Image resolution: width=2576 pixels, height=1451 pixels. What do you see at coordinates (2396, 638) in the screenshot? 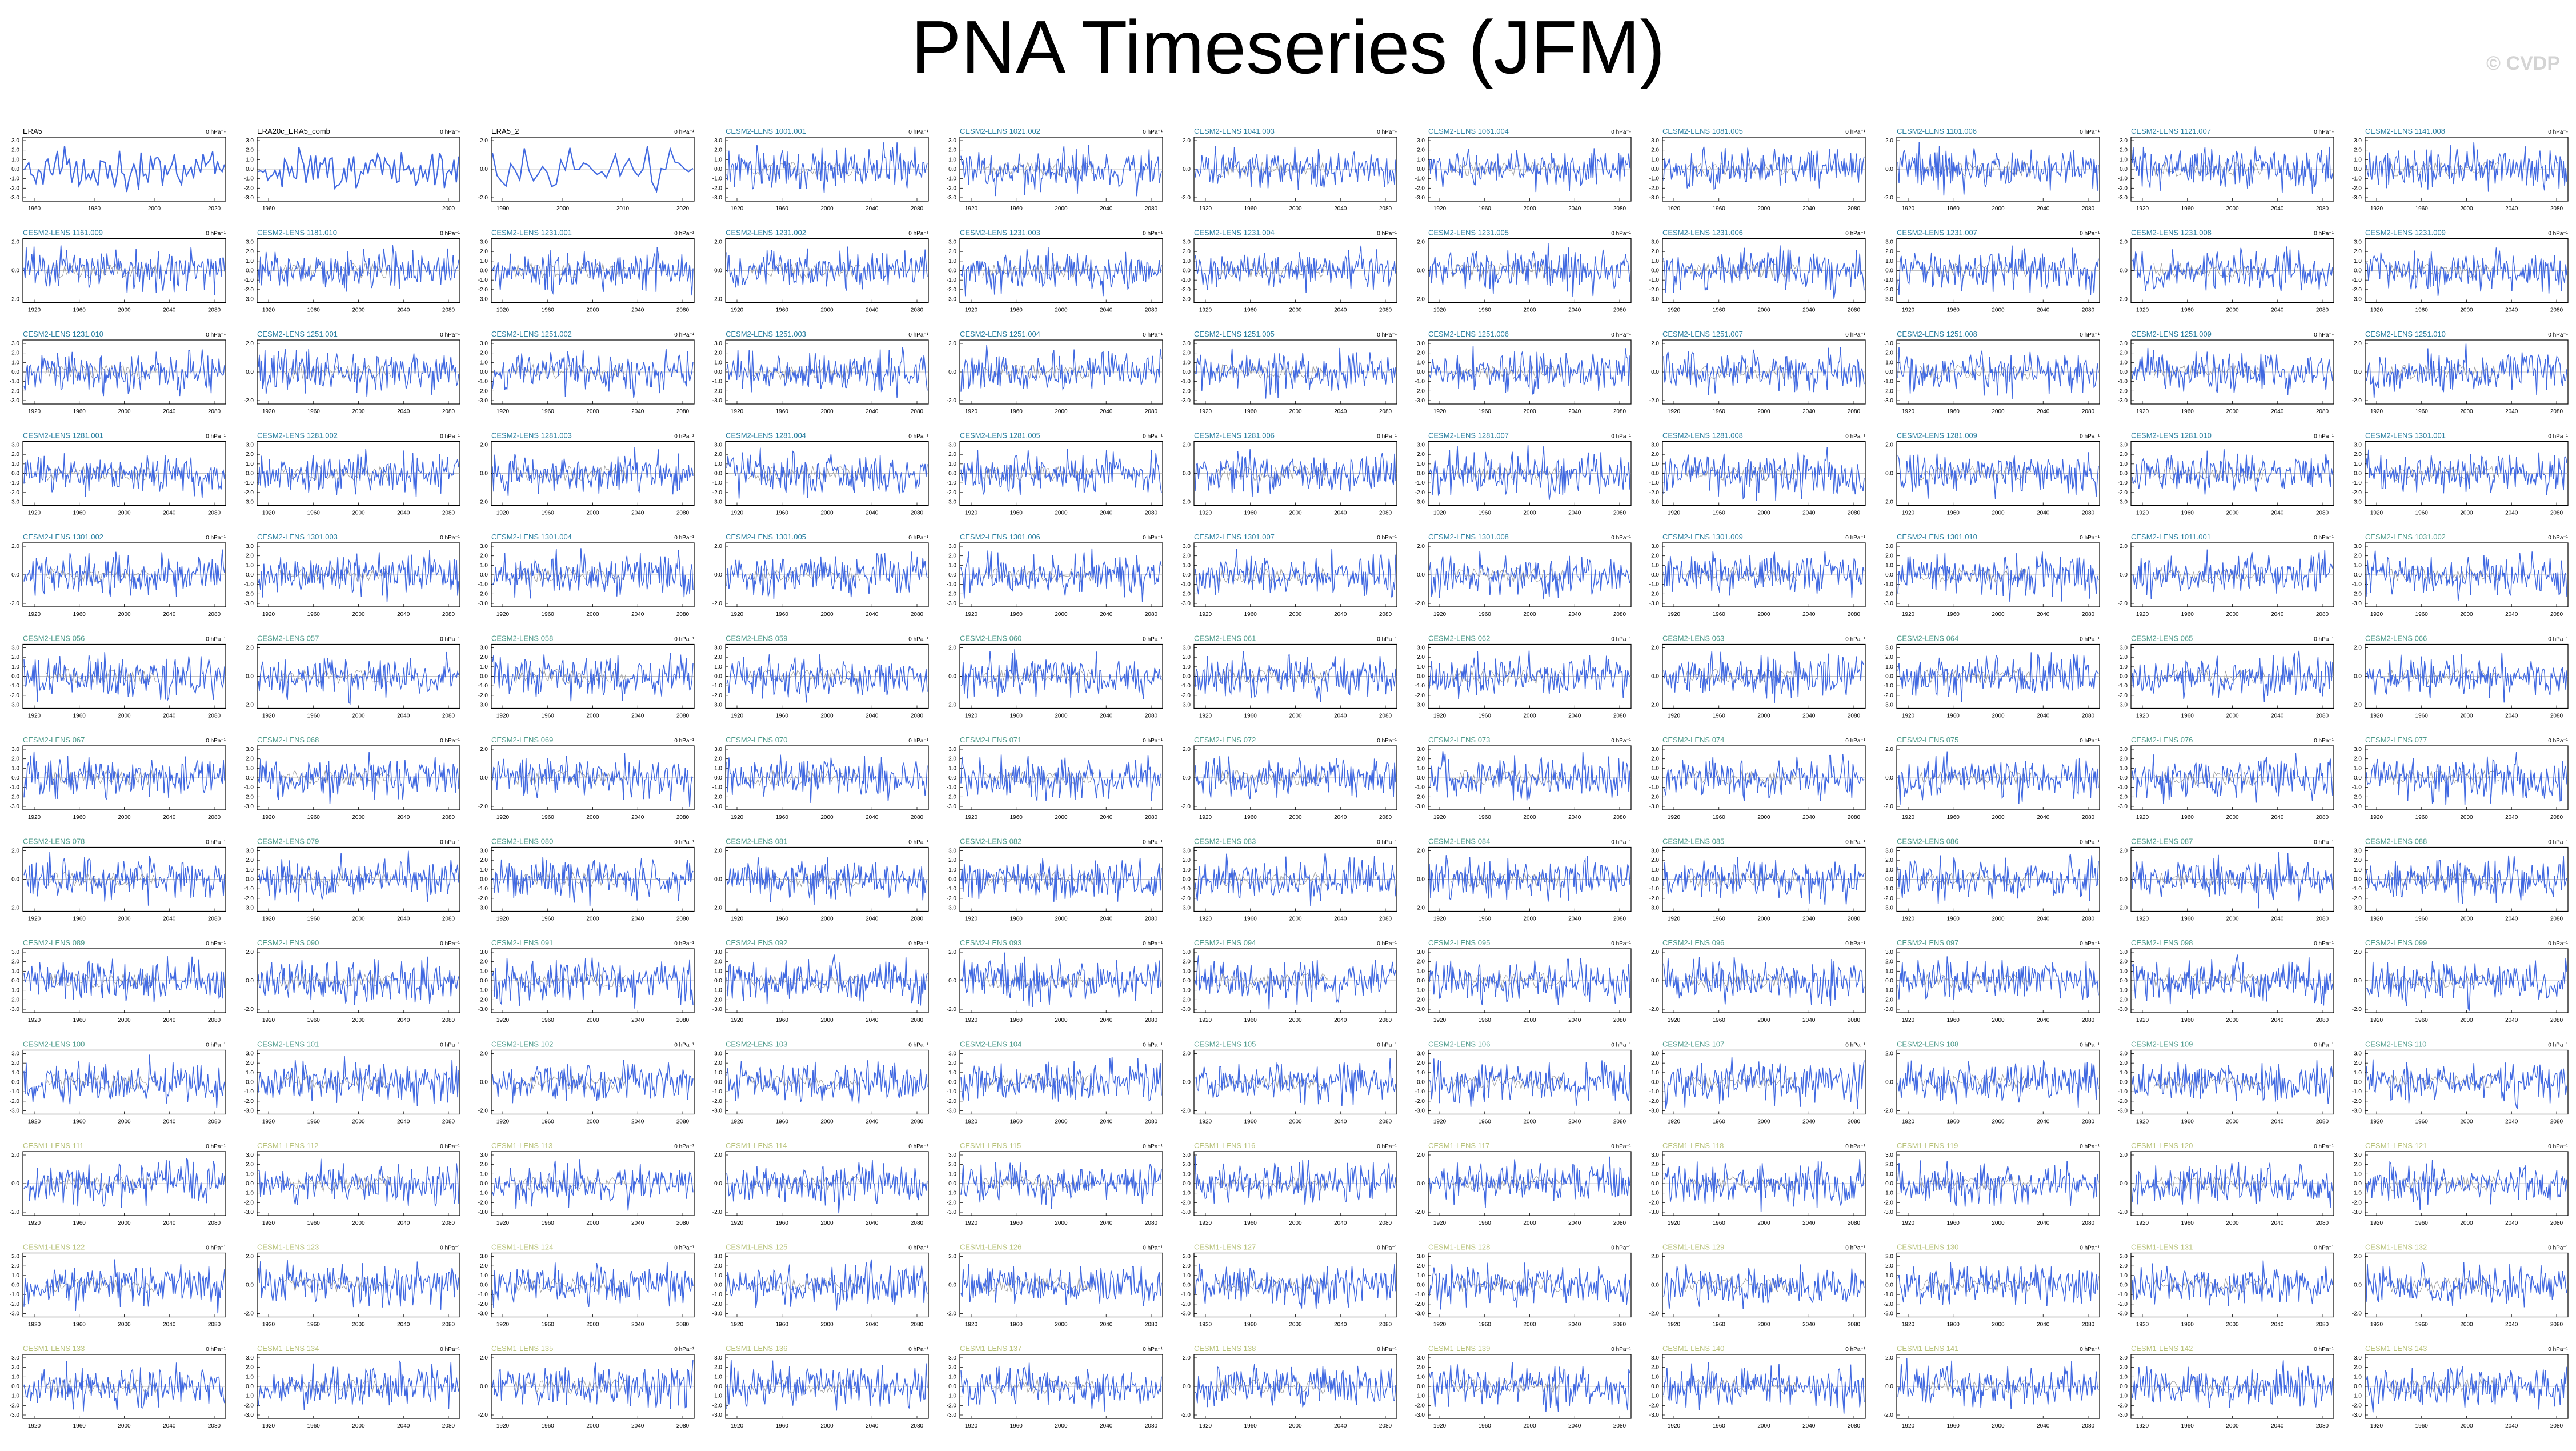
I see `panel-title: CESM2-LENS 066` at bounding box center [2396, 638].